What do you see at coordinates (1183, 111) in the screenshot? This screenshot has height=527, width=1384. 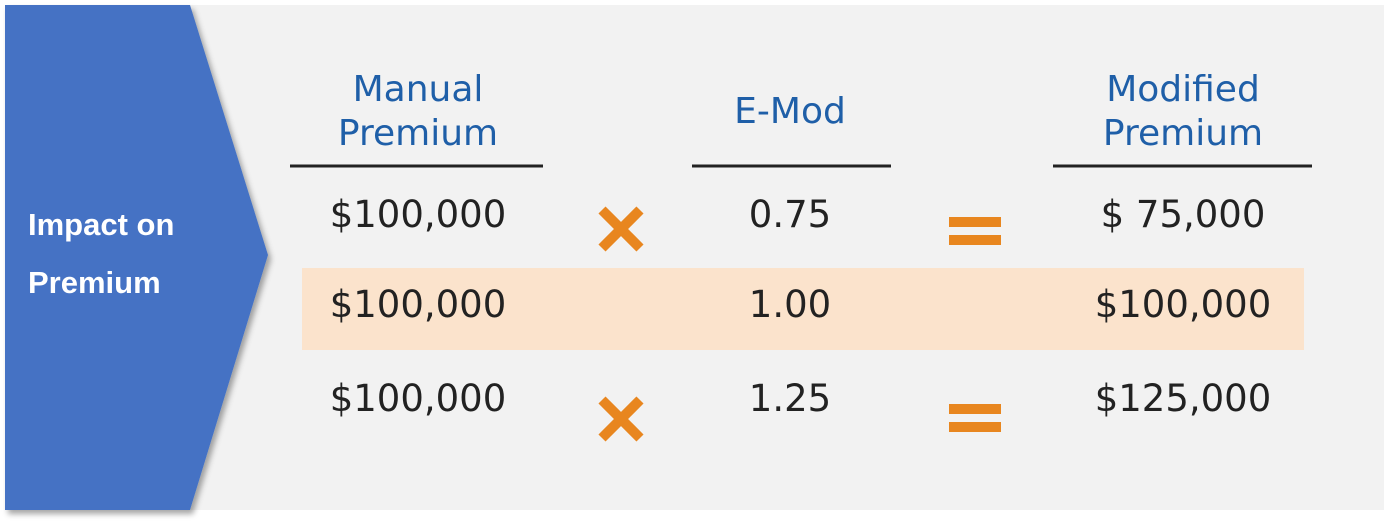 I see `column-header: Modified Premium` at bounding box center [1183, 111].